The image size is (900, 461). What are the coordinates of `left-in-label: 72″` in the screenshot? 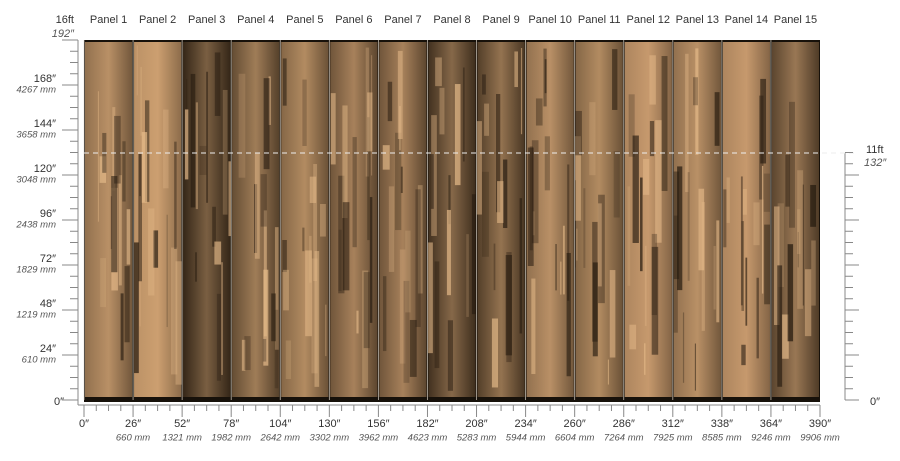 It's located at (48, 259).